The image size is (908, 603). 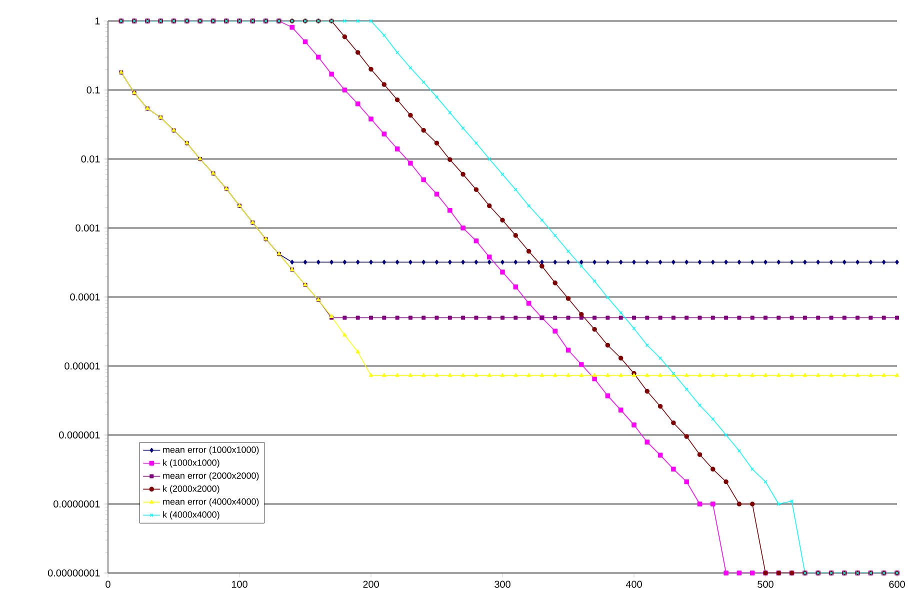 I want to click on y-tick-label: 0.00000001, so click(x=74, y=573).